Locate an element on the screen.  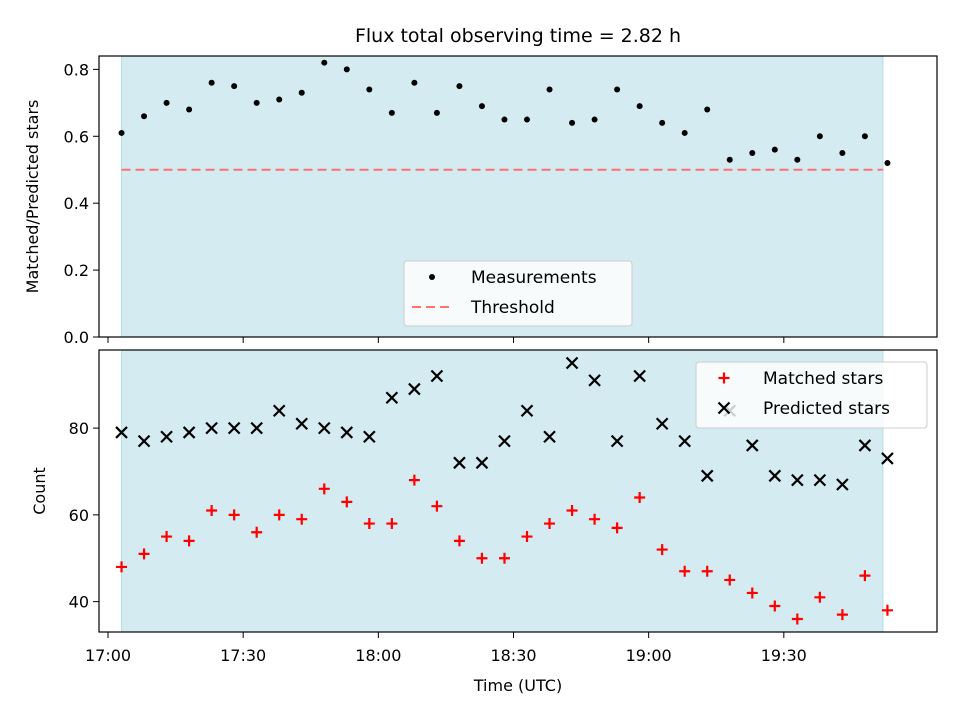
legend: Measurements Threshold is located at coordinates (518, 293).